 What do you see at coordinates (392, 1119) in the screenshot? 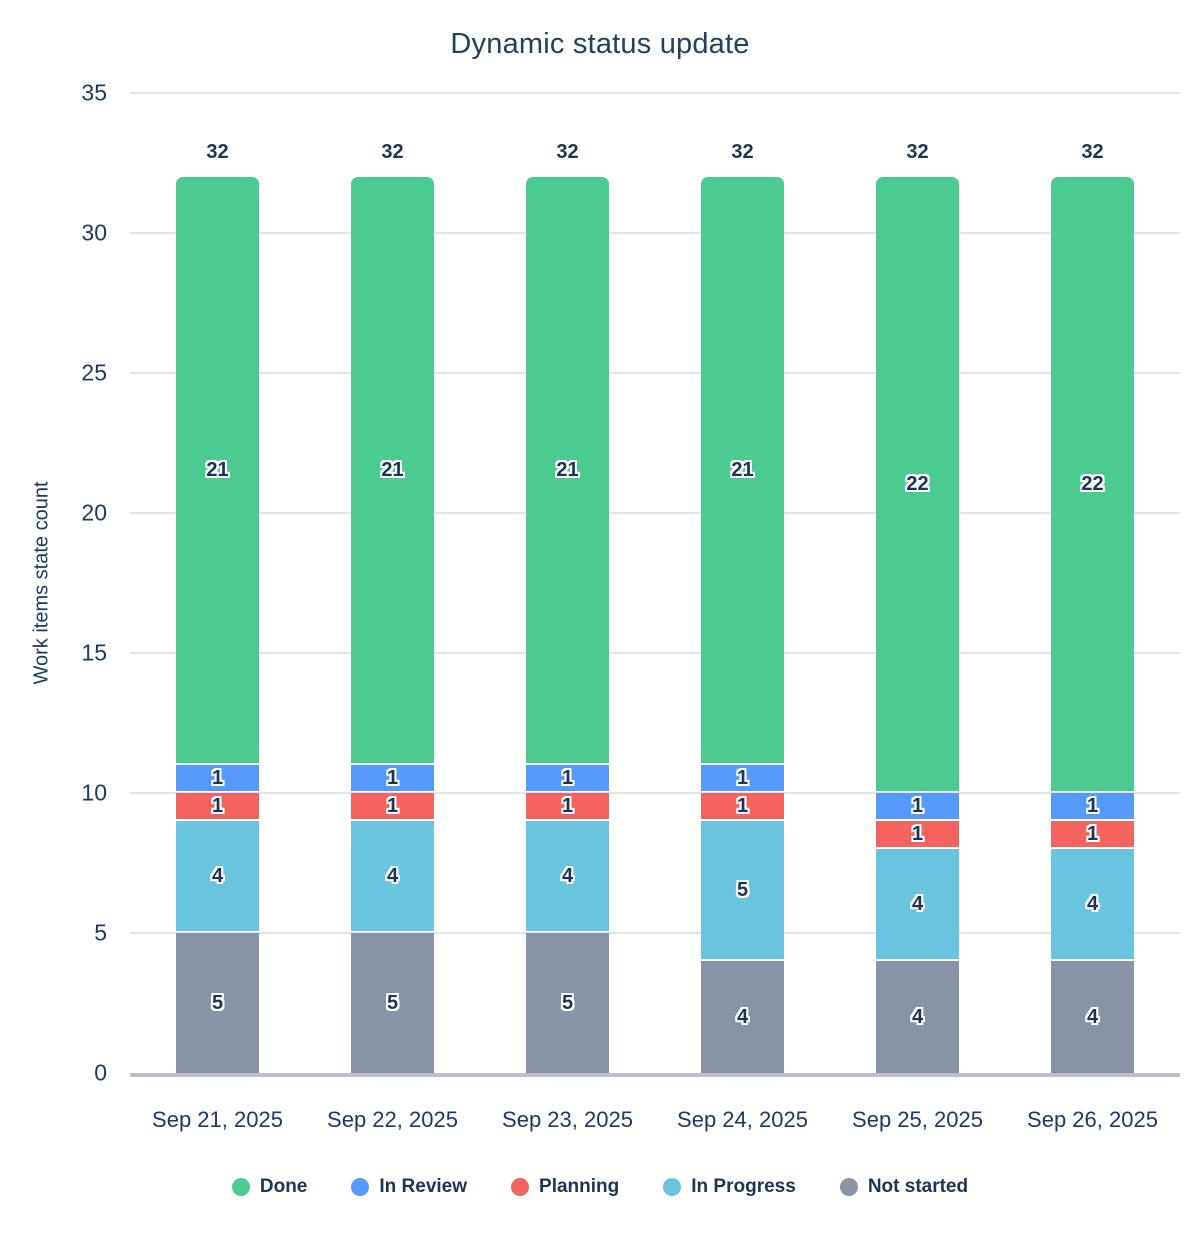
I see `x-tick-label: Sep 22, 2025` at bounding box center [392, 1119].